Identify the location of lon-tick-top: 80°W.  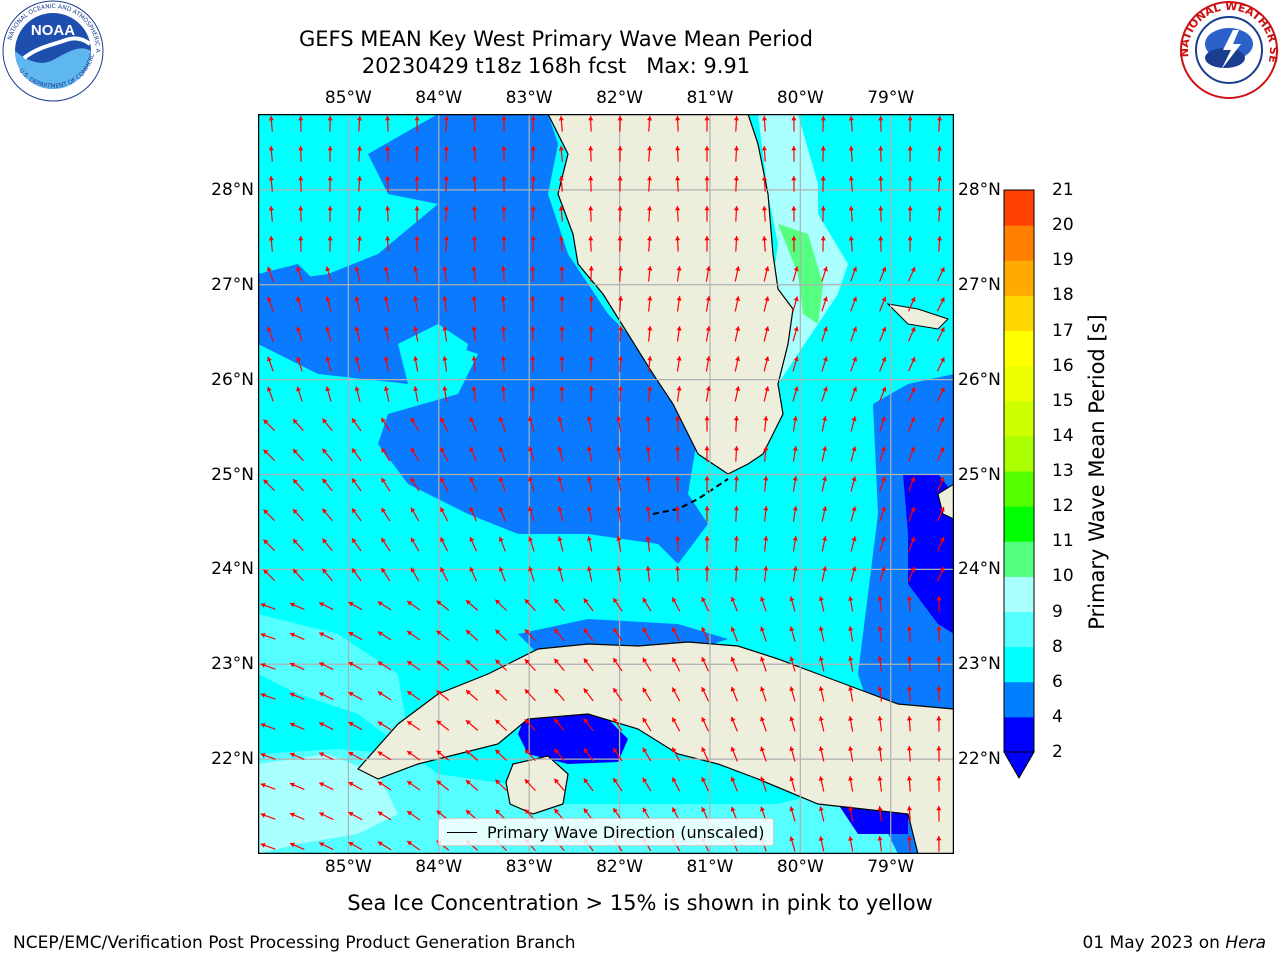
(800, 98).